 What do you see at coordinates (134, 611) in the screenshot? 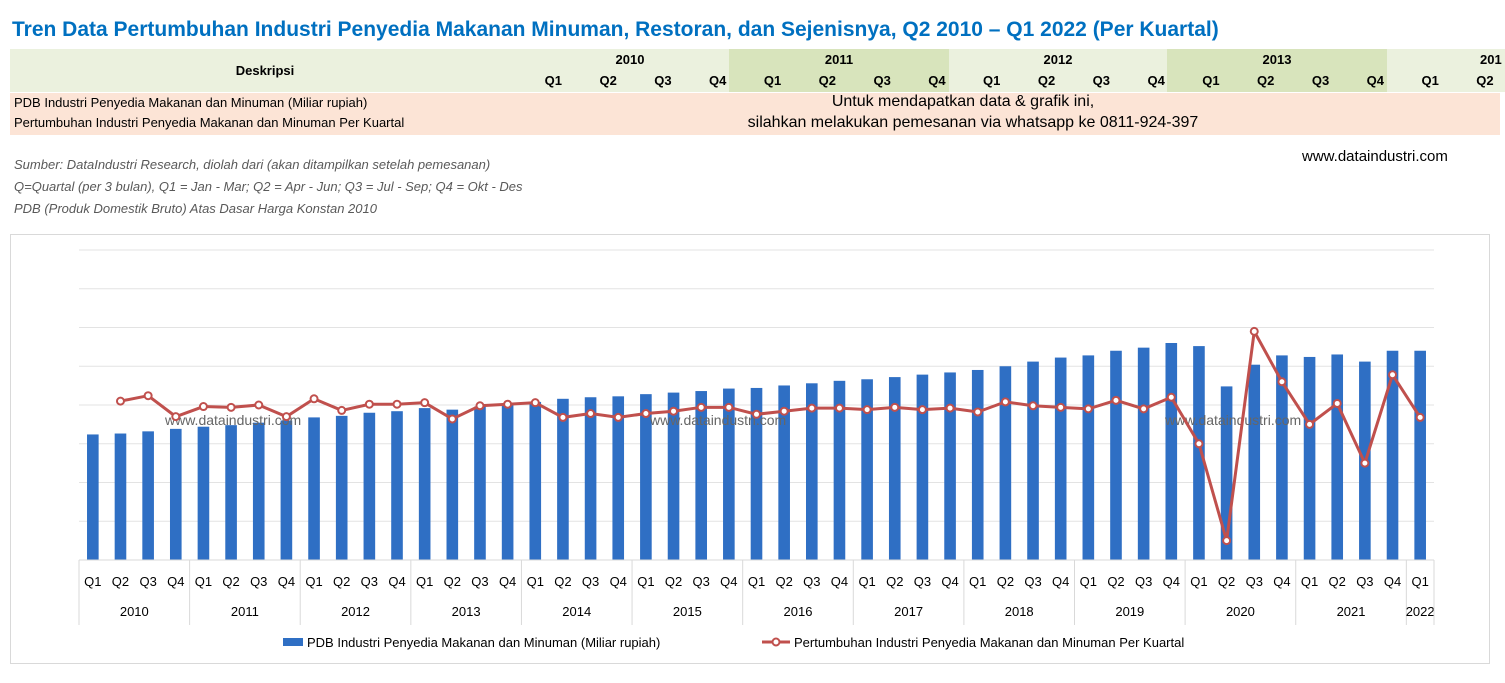
I see `x-year-label: 2010` at bounding box center [134, 611].